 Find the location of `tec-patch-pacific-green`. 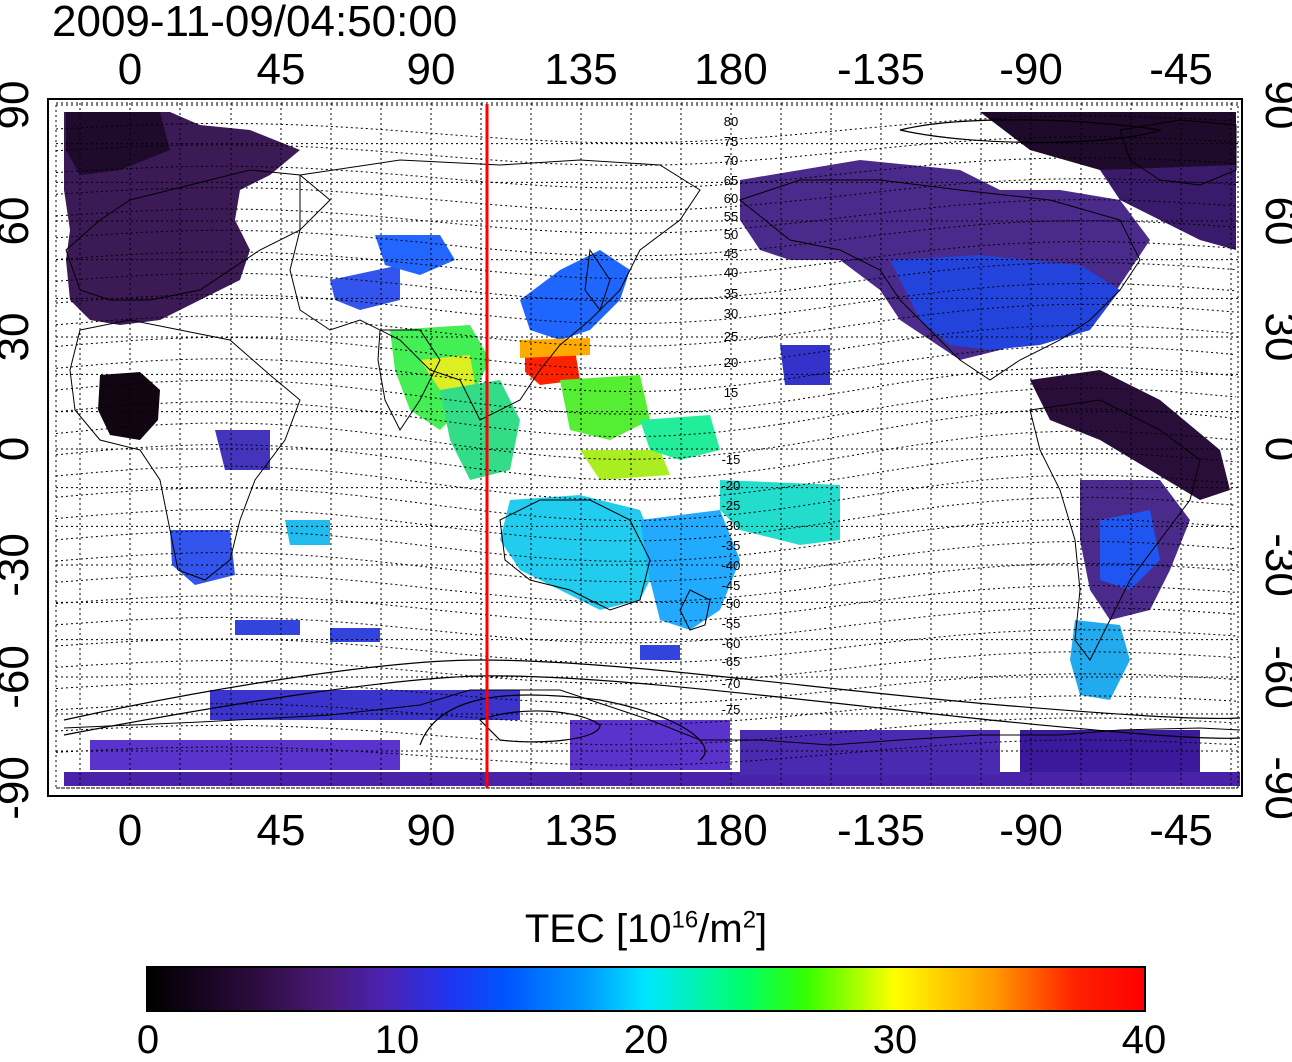

tec-patch-pacific-green is located at coordinates (680, 437).